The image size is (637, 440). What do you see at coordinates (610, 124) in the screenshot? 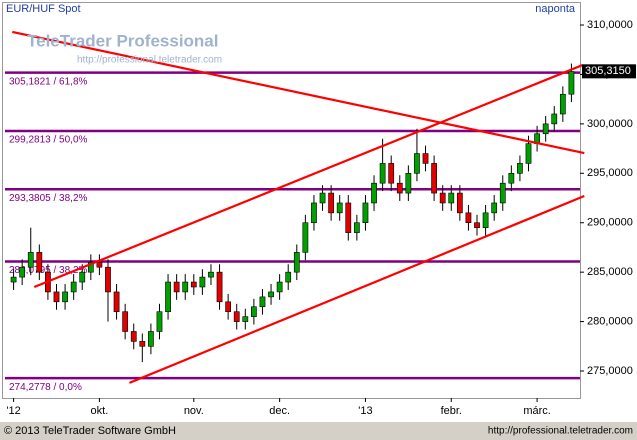
I see `y-tick-label: 300,0000` at bounding box center [610, 124].